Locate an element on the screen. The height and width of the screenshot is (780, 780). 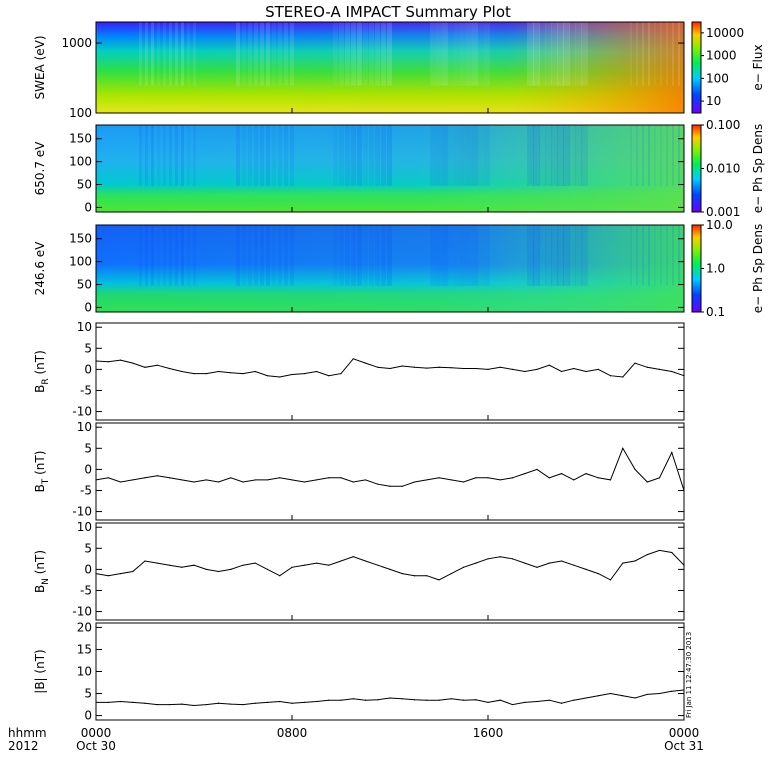
y-label-main: |B| is located at coordinates (40, 685).